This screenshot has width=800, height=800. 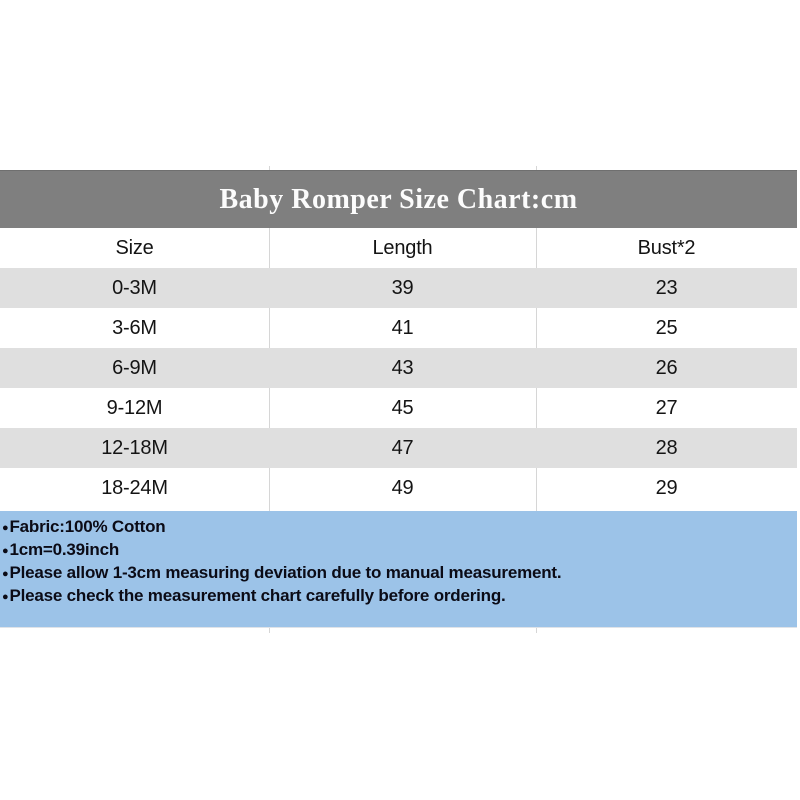 I want to click on note-line: ●1cm=0.39inch, so click(x=397, y=550).